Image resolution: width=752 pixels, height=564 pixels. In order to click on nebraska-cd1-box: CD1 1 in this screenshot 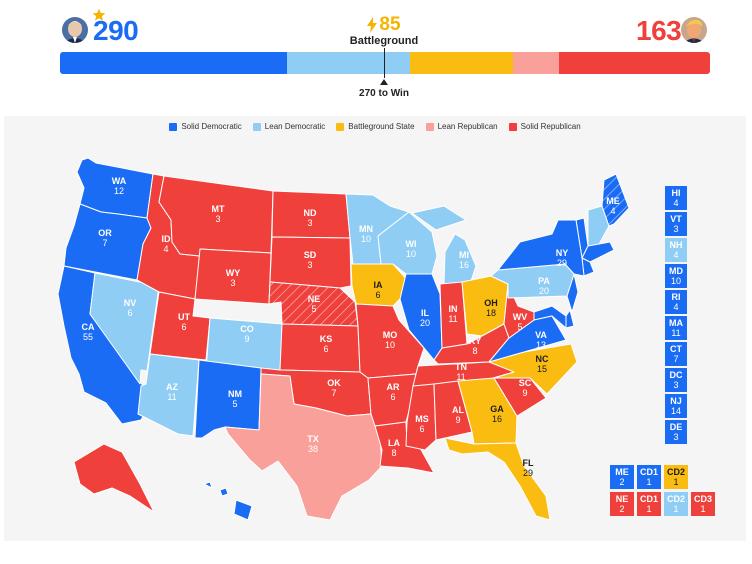, I will do `click(649, 504)`.